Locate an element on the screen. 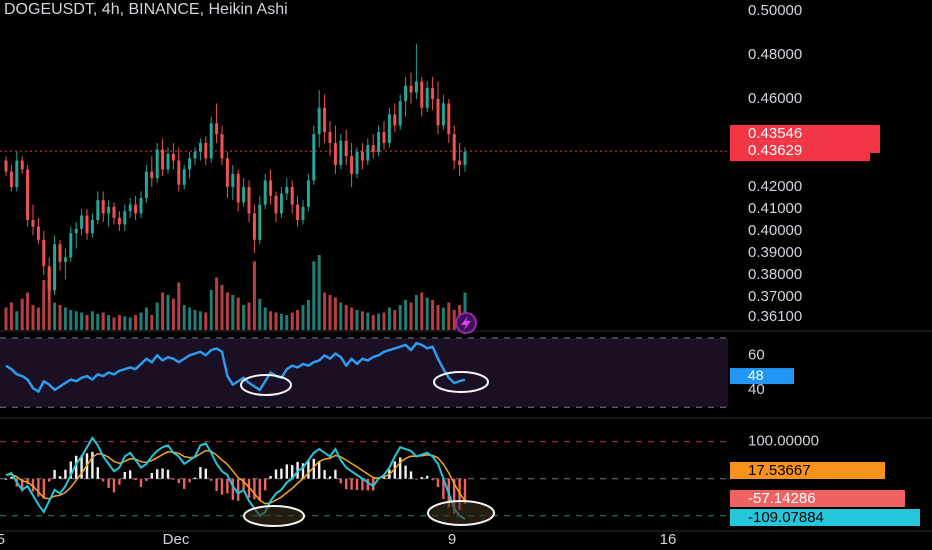 This screenshot has width=932, height=550. histogram-value-badge is located at coordinates (817, 498).